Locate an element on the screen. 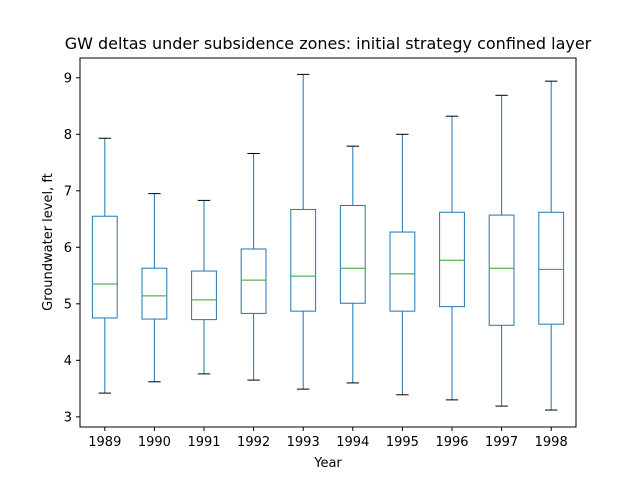 This screenshot has width=640, height=480. box-1996 is located at coordinates (452, 258).